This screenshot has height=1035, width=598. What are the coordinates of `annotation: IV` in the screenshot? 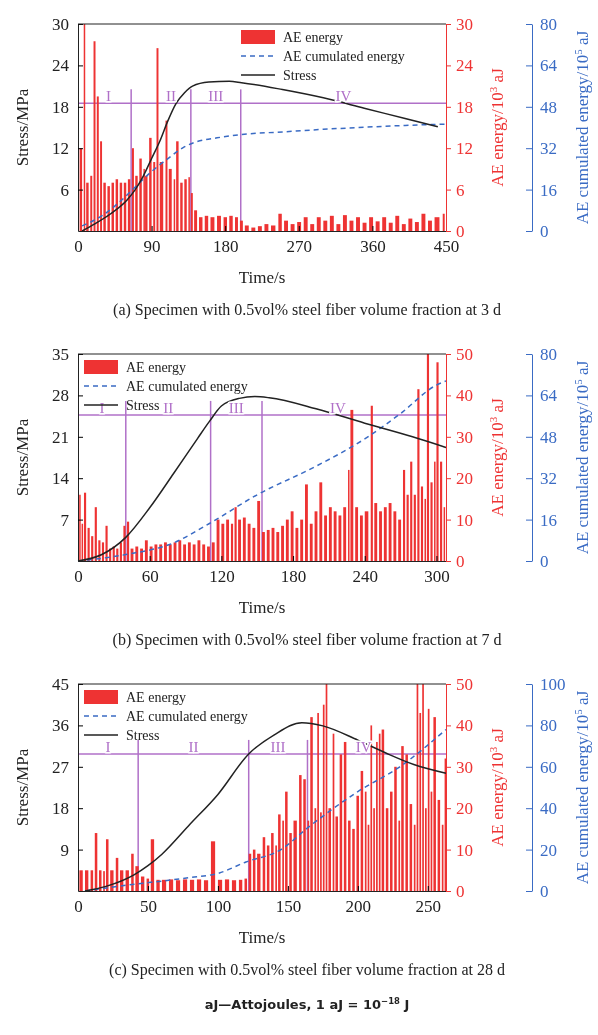 It's located at (343, 96).